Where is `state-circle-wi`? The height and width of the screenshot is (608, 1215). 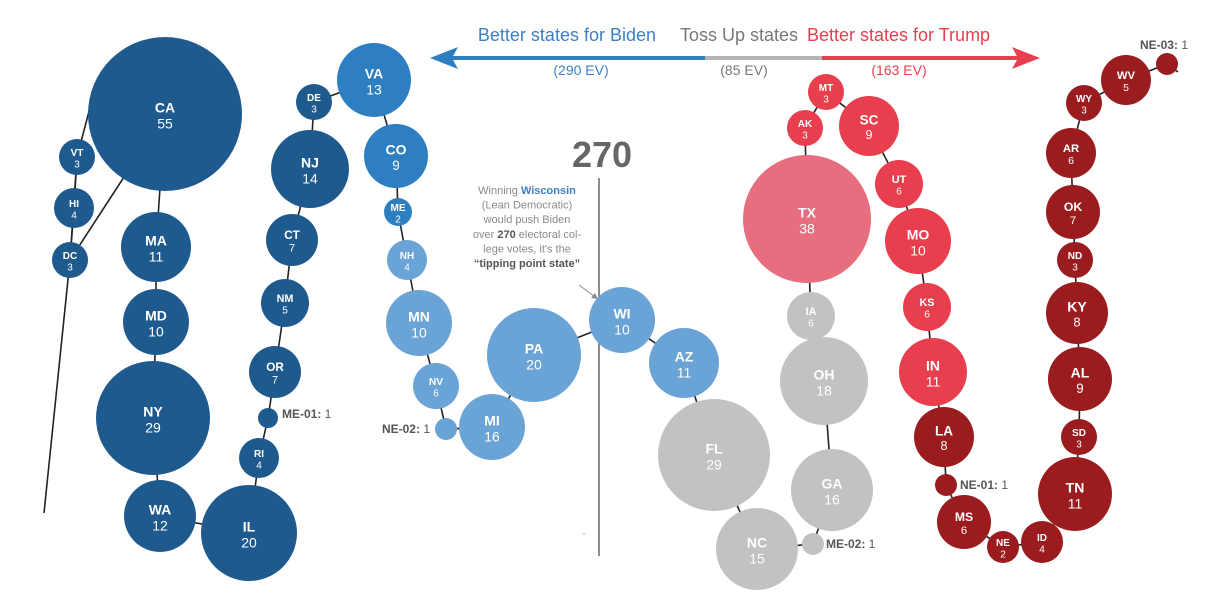
state-circle-wi is located at coordinates (622, 320).